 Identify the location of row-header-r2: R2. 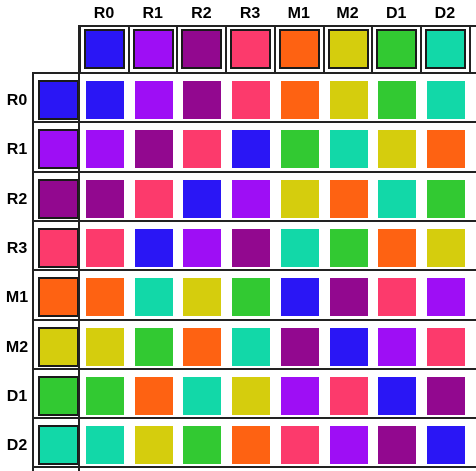
(17, 199).